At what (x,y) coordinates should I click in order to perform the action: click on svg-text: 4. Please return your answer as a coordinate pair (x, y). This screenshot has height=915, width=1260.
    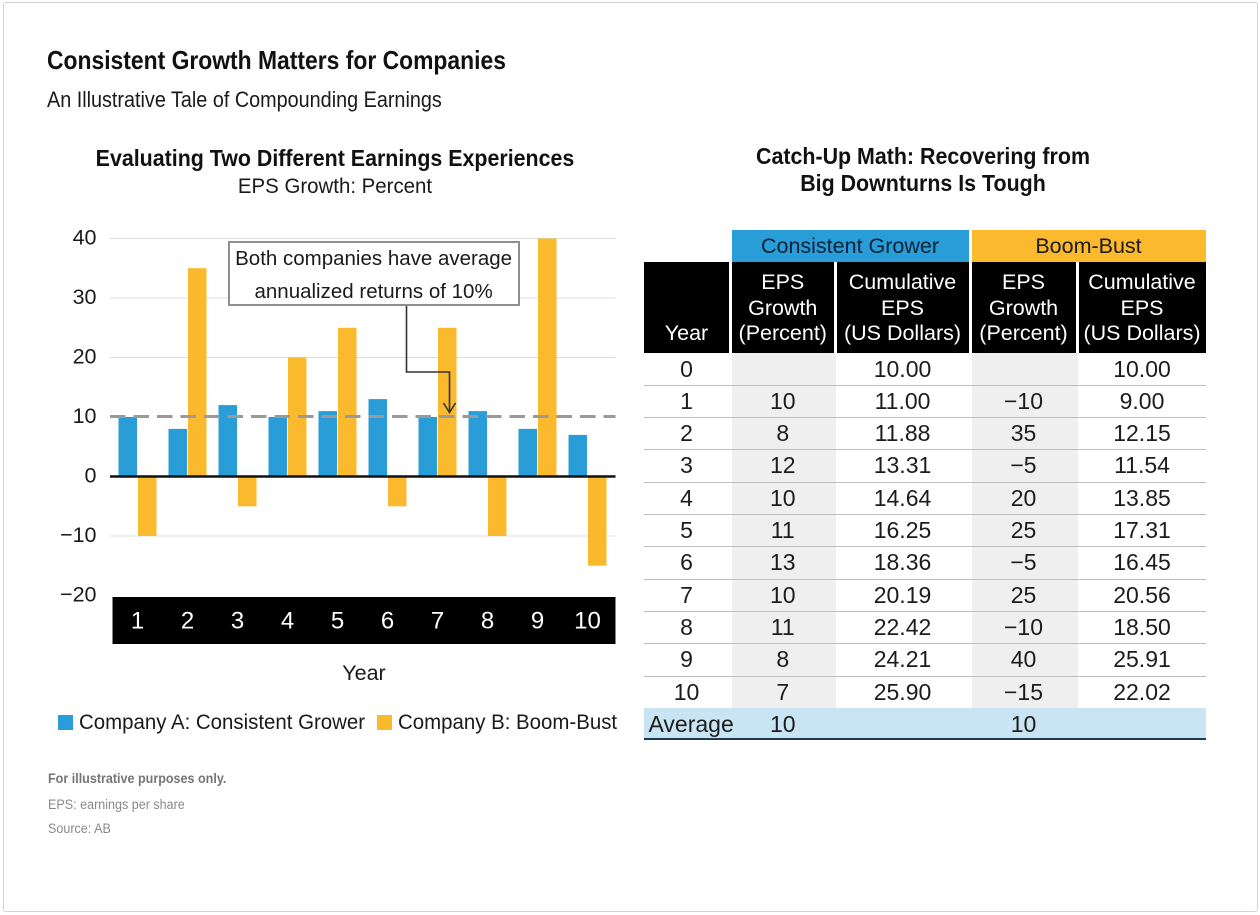
    Looking at the image, I should click on (287, 621).